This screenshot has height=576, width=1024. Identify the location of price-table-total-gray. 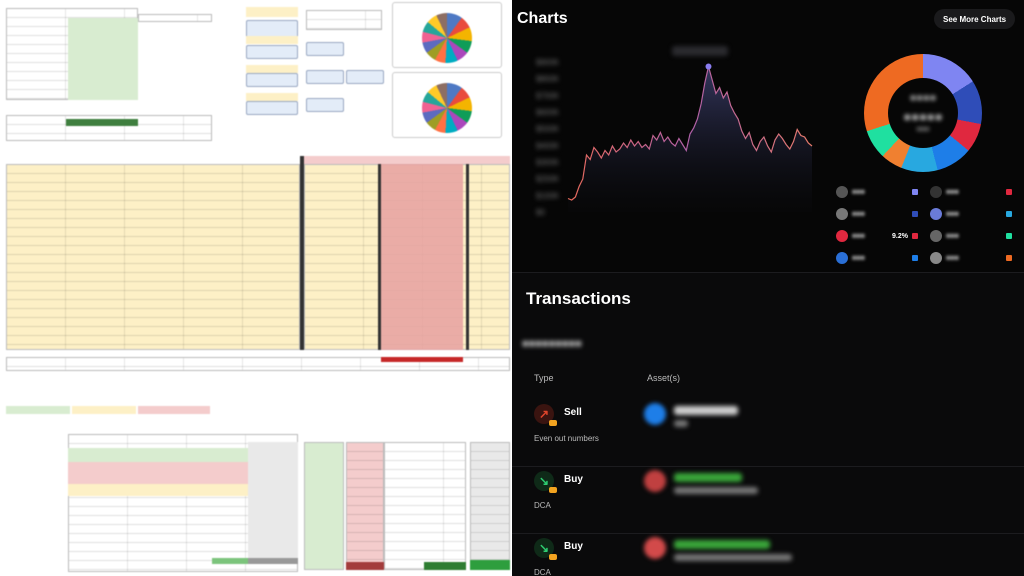
(273, 561).